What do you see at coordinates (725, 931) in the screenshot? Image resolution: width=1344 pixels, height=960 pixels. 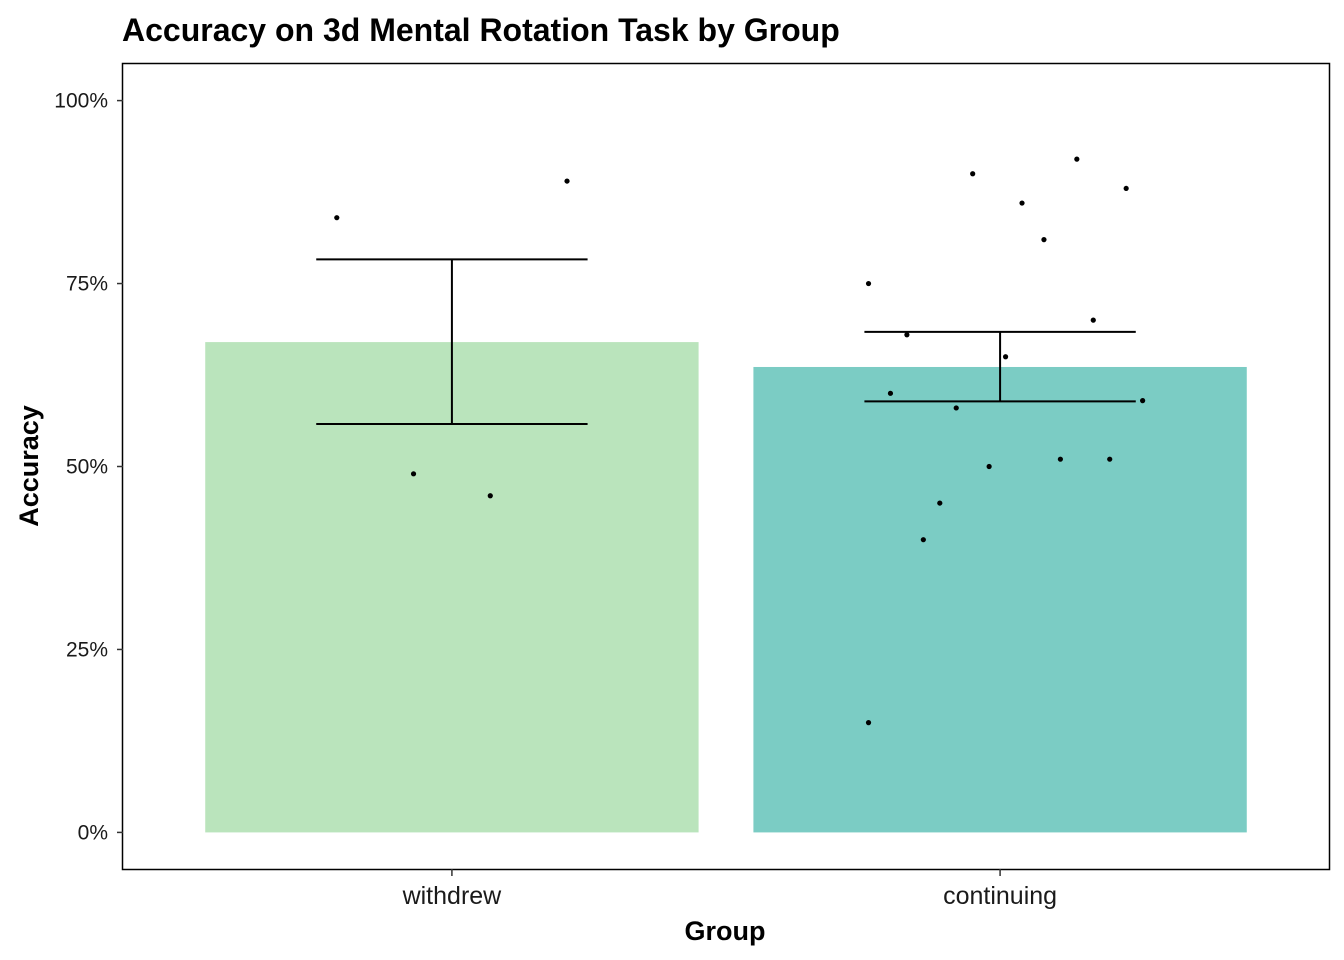 I see `x-axis-title: Group` at bounding box center [725, 931].